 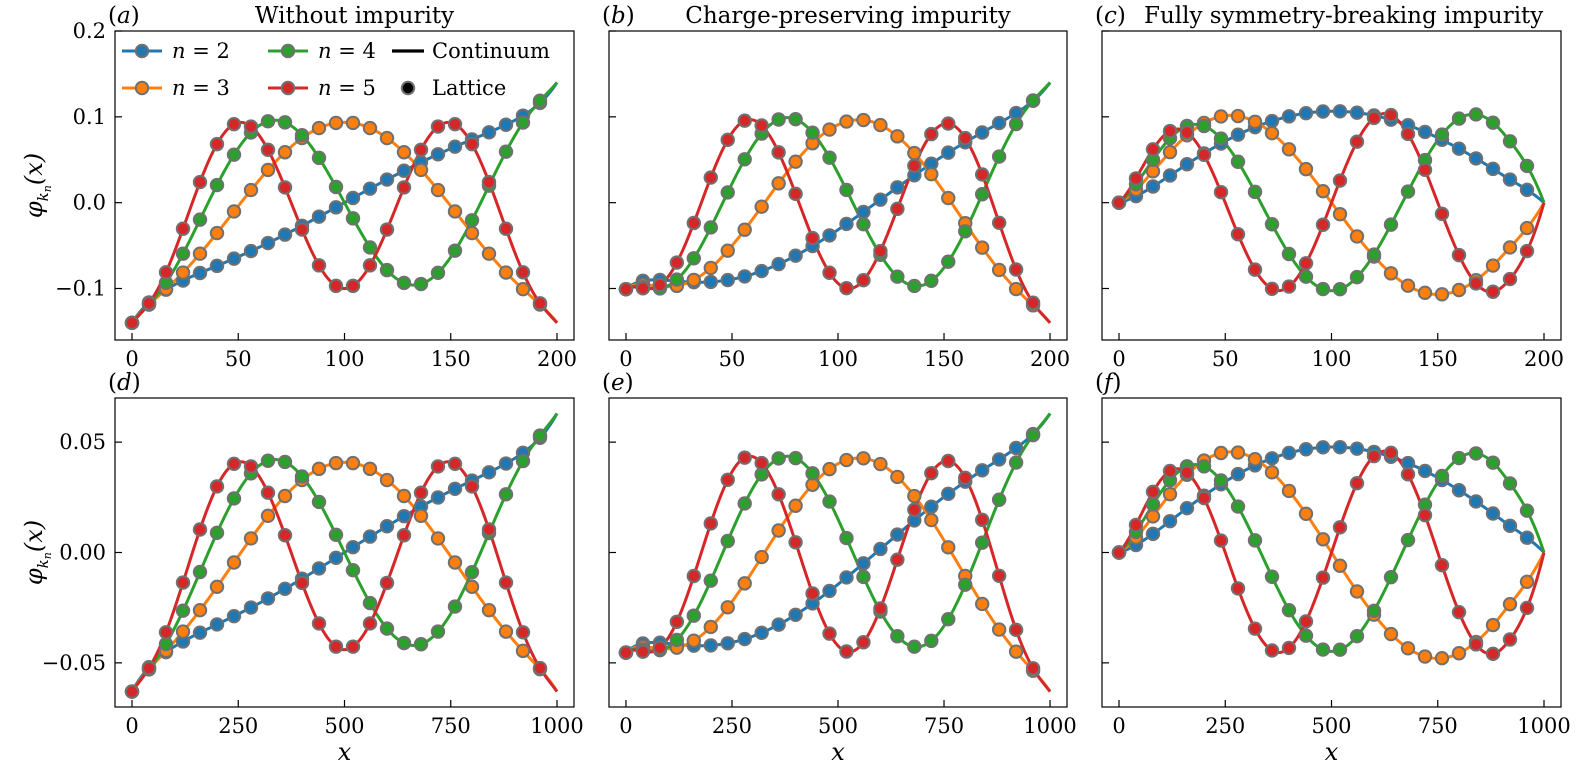 What do you see at coordinates (37, 185) in the screenshot?
I see `y-axis-label: φkn(x)` at bounding box center [37, 185].